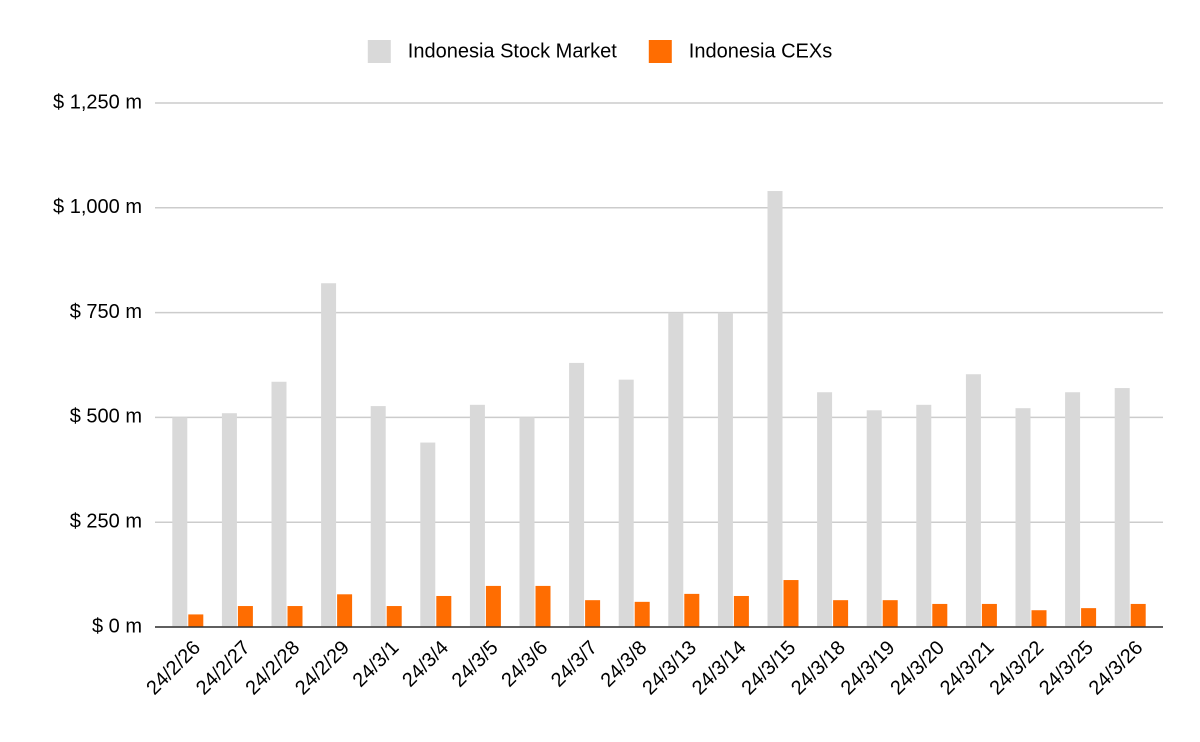 The height and width of the screenshot is (742, 1200). I want to click on x-tick-label: 24/3/14, so click(719, 668).